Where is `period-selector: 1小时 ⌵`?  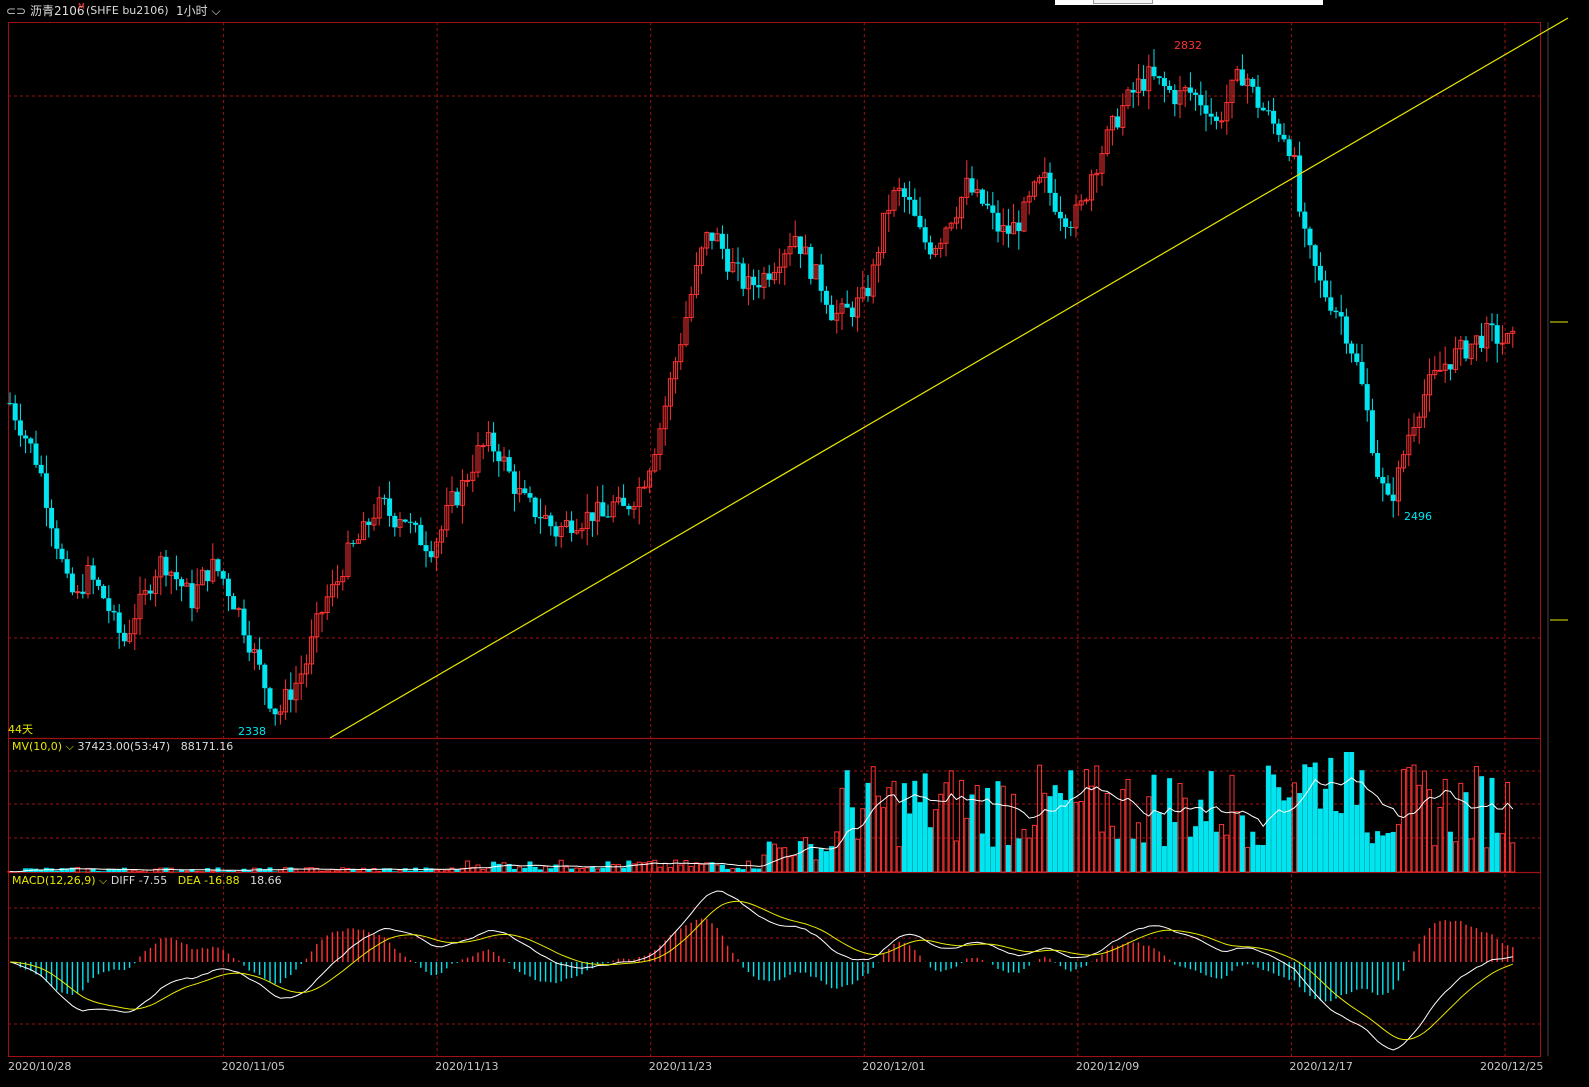
period-selector: 1小时 ⌵ is located at coordinates (198, 11).